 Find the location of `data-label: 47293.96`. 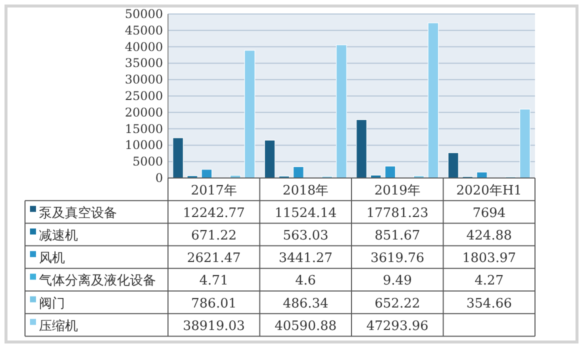

data-label: 47293.96 is located at coordinates (397, 326).